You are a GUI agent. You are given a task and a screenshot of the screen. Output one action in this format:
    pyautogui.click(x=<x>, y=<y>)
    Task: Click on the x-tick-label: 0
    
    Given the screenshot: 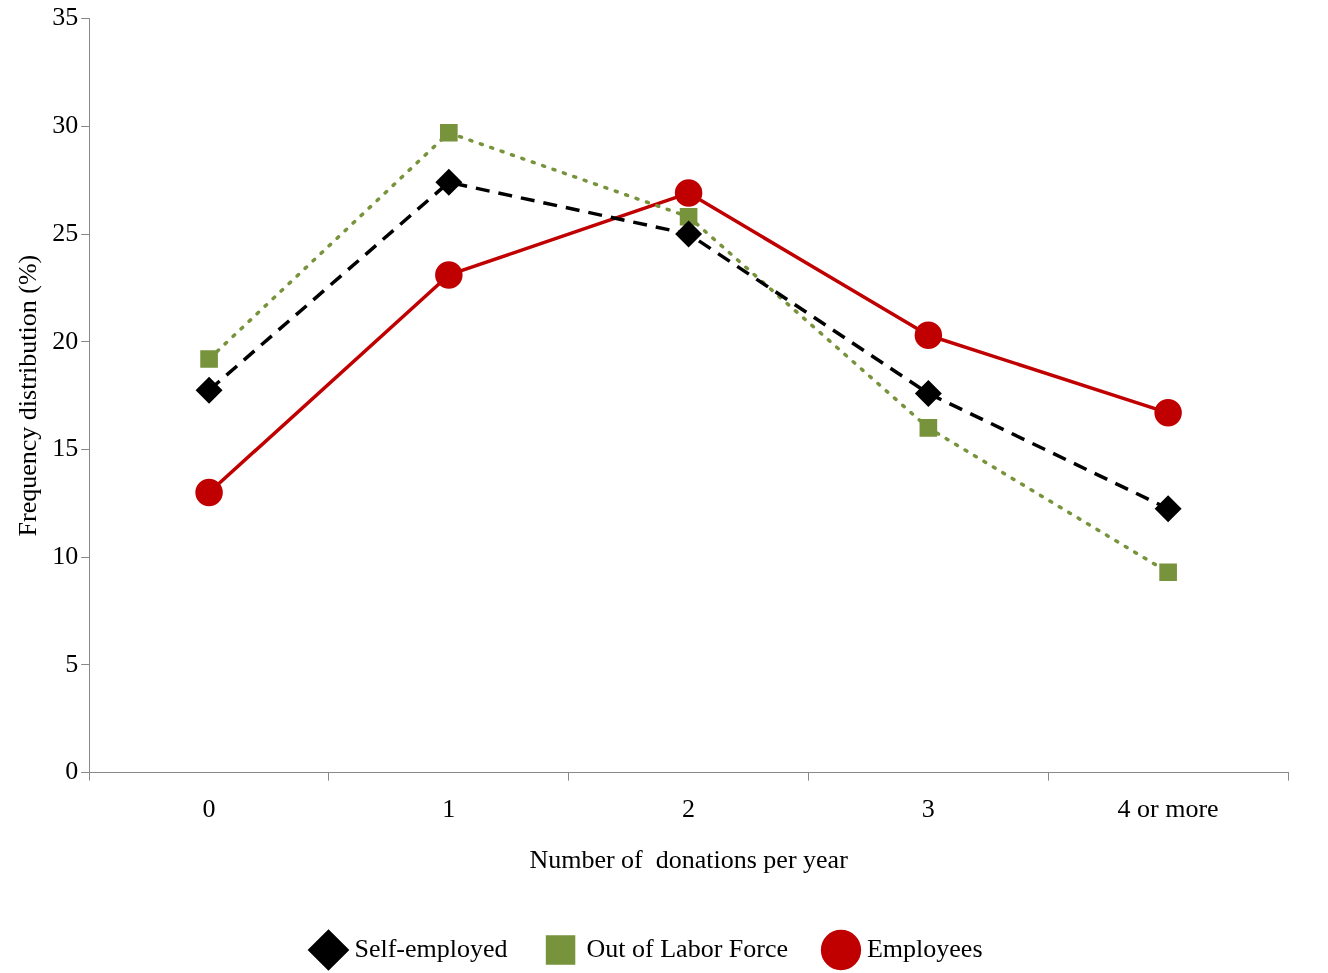 What is the action you would take?
    pyautogui.click(x=209, y=809)
    